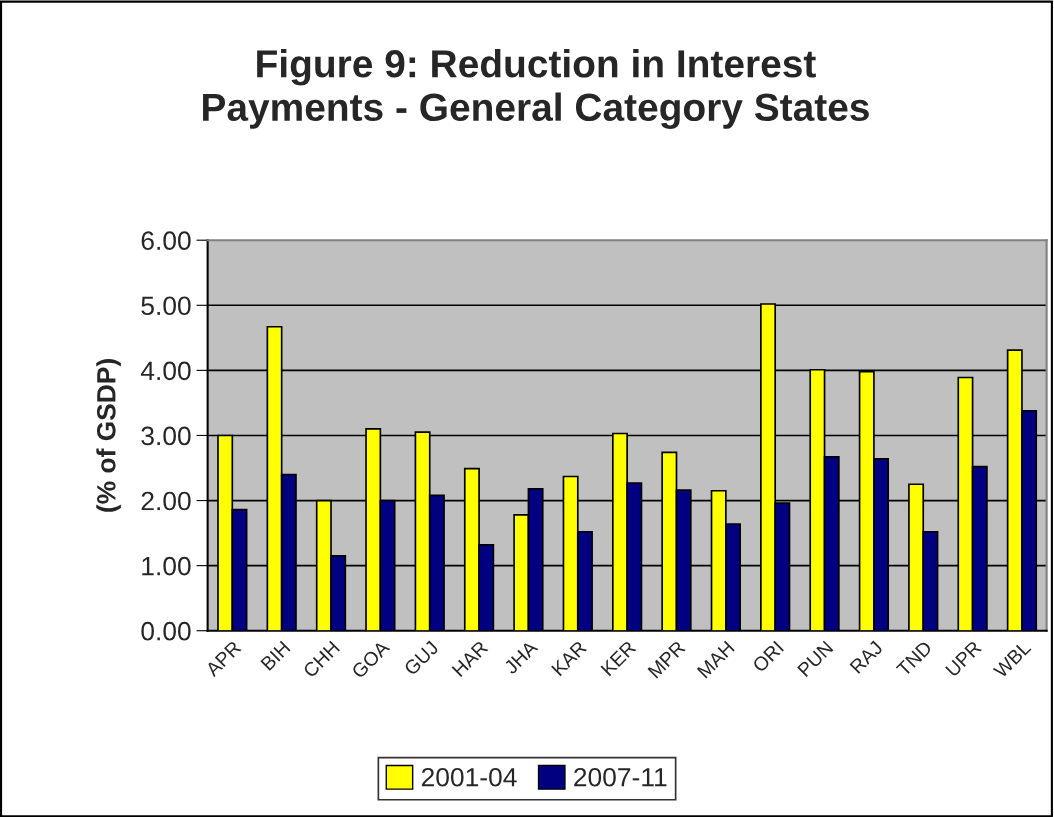 This screenshot has width=1054, height=817. What do you see at coordinates (166, 631) in the screenshot?
I see `y-tick-label: 0.00` at bounding box center [166, 631].